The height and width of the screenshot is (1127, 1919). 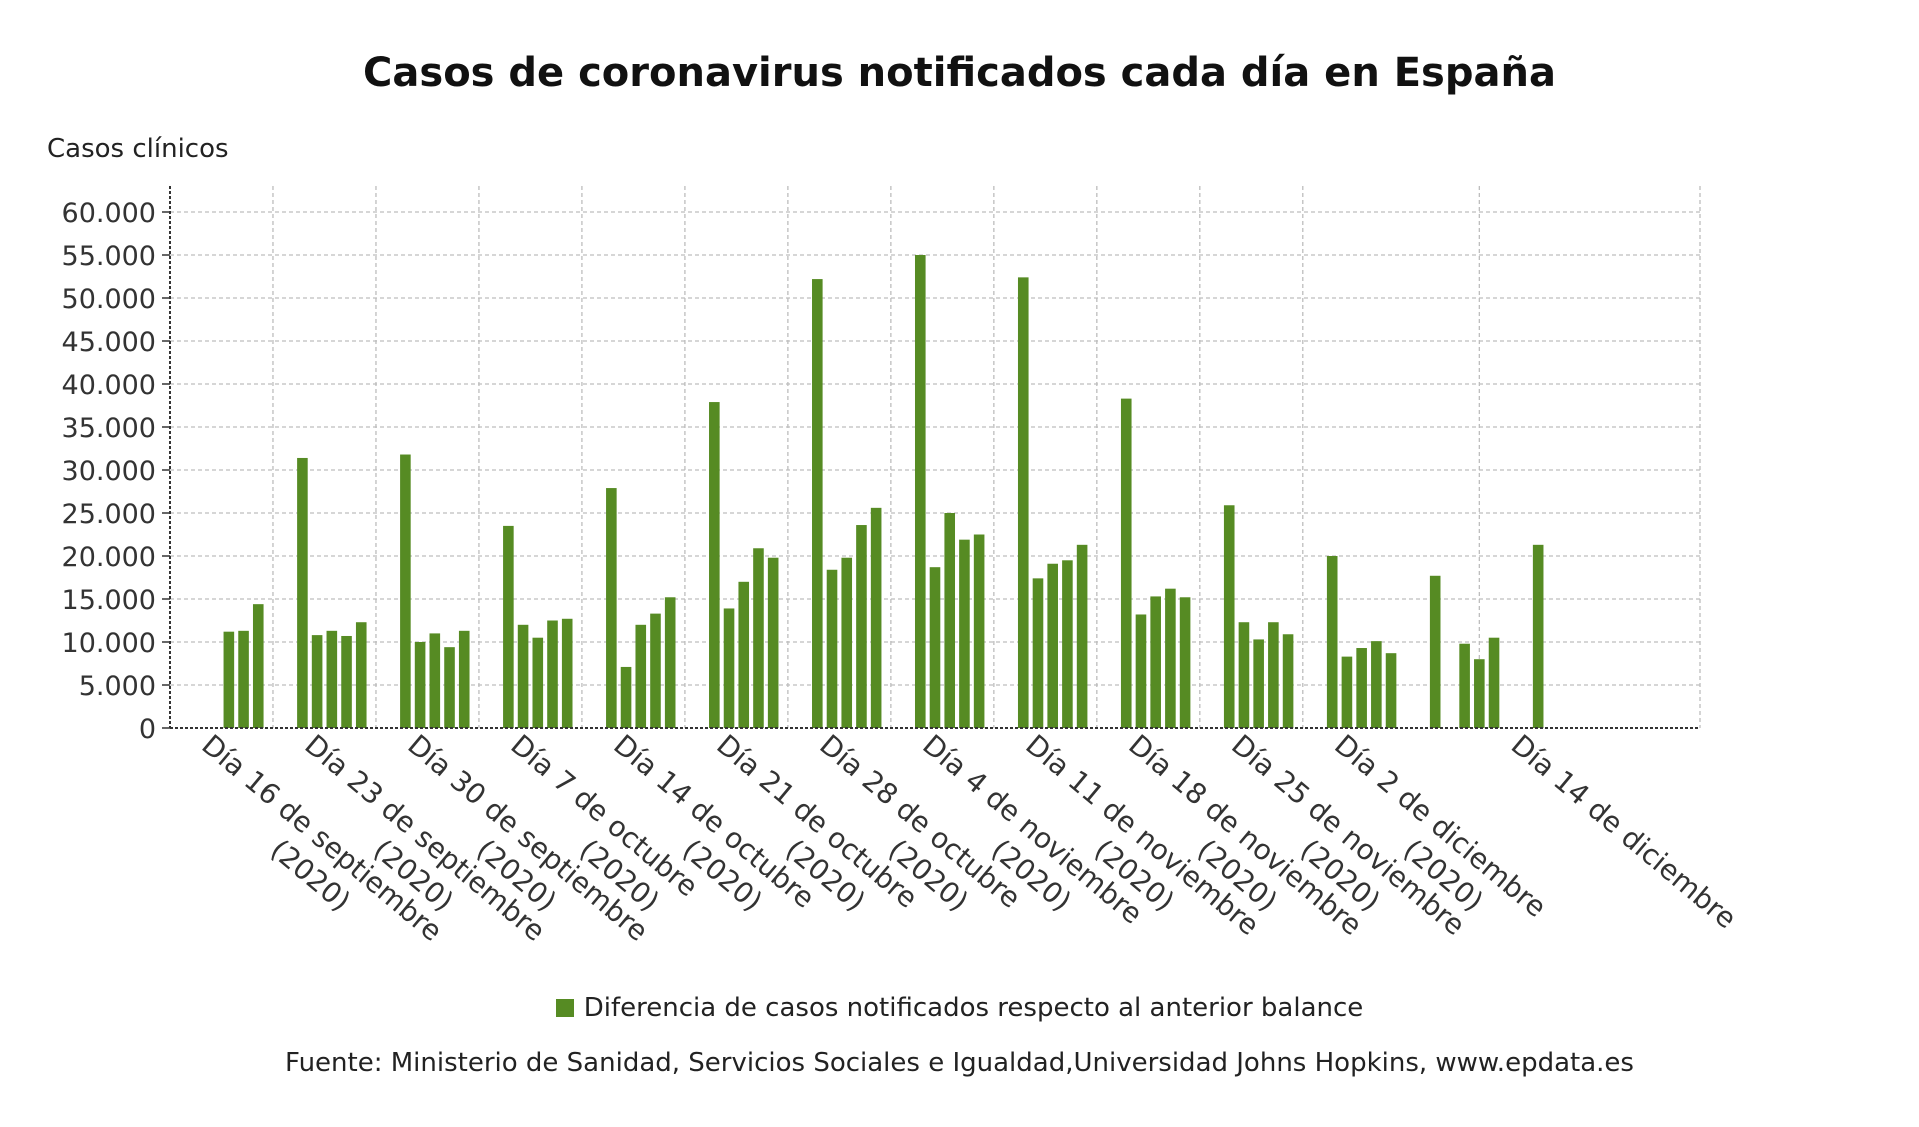 I want to click on y-tick-label: 20.000, so click(x=109, y=557).